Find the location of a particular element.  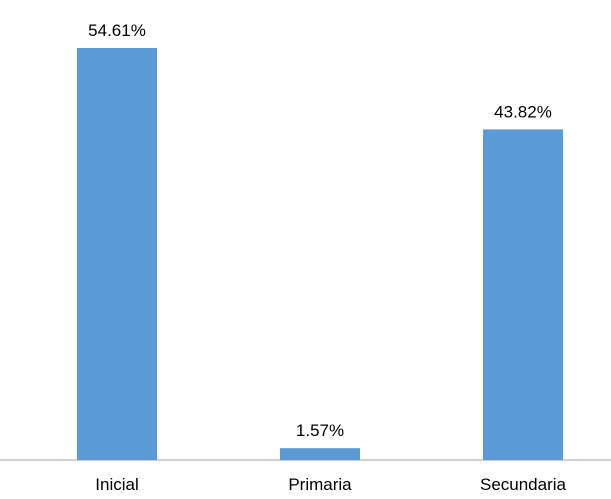

data-label-primaria: 1.57% is located at coordinates (320, 430).